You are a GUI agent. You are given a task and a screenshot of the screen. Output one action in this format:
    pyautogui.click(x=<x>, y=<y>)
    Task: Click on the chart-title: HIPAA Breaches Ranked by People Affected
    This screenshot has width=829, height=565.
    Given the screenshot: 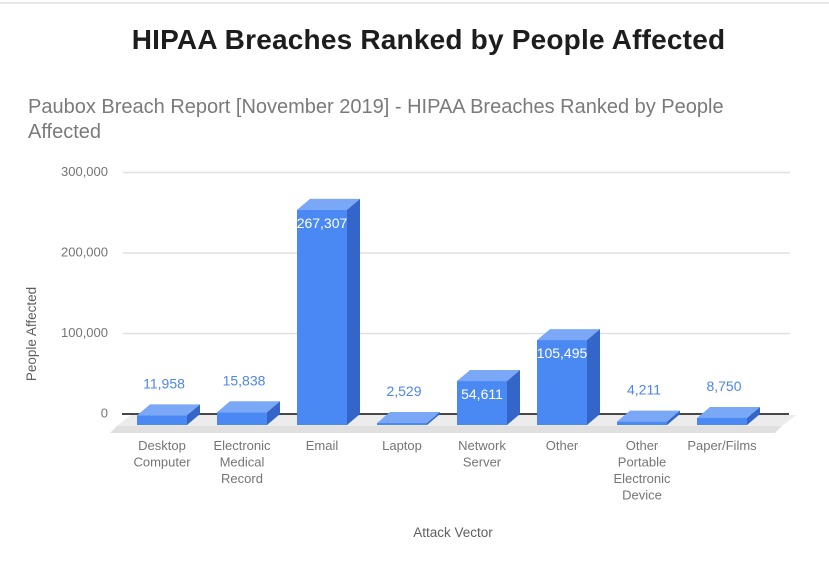 What is the action you would take?
    pyautogui.click(x=428, y=39)
    